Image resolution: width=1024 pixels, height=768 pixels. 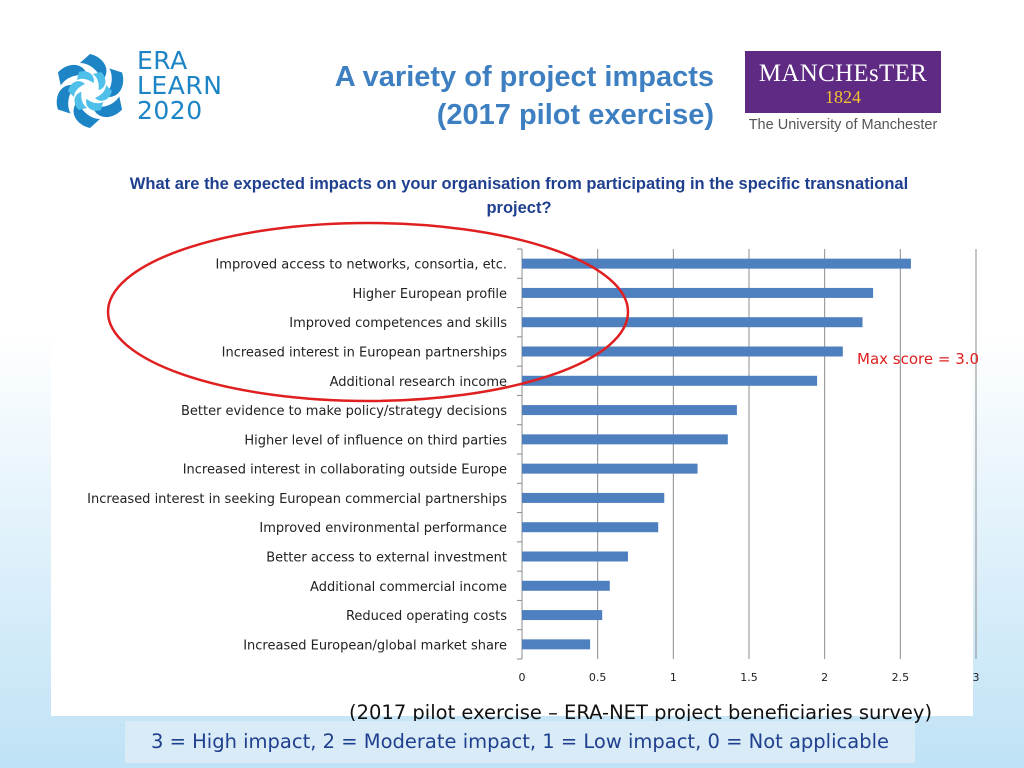 What do you see at coordinates (976, 677) in the screenshot?
I see `x-tick-label: 3` at bounding box center [976, 677].